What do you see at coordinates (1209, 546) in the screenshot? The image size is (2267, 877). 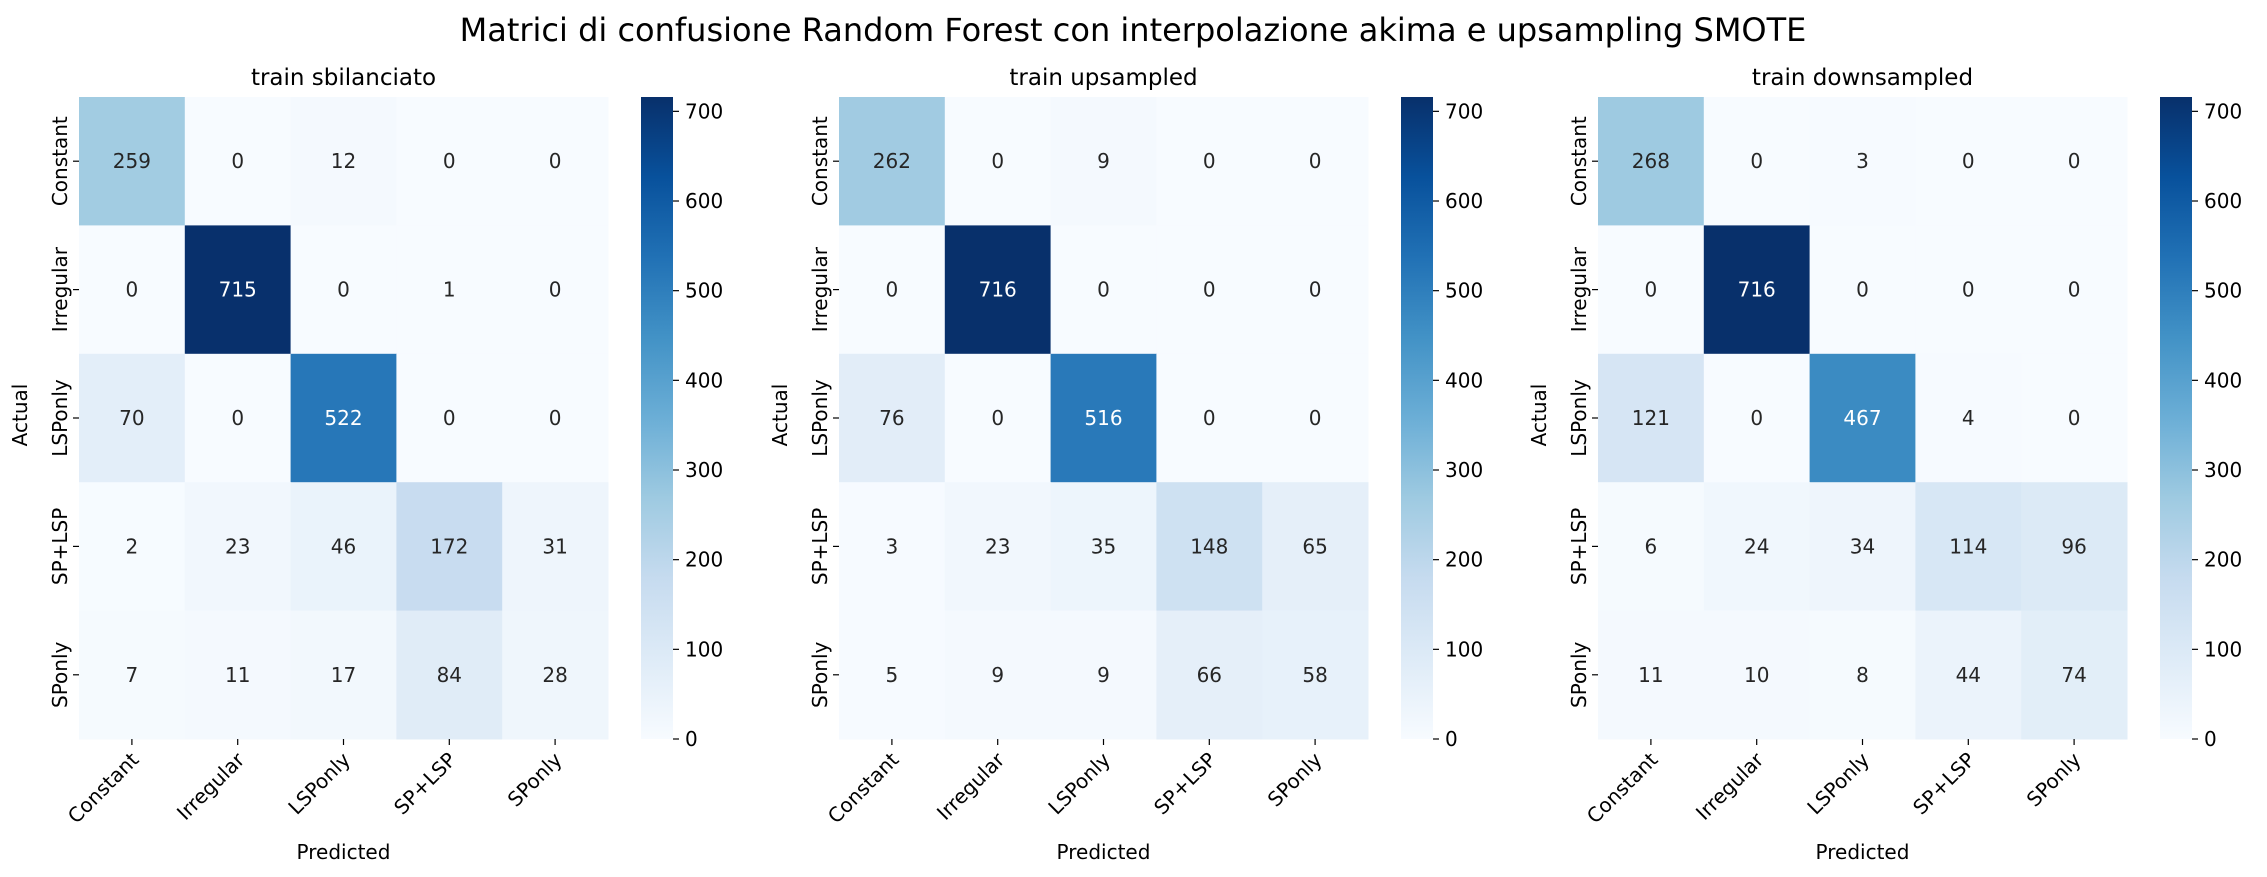 I see `cell-value-label: 148` at bounding box center [1209, 546].